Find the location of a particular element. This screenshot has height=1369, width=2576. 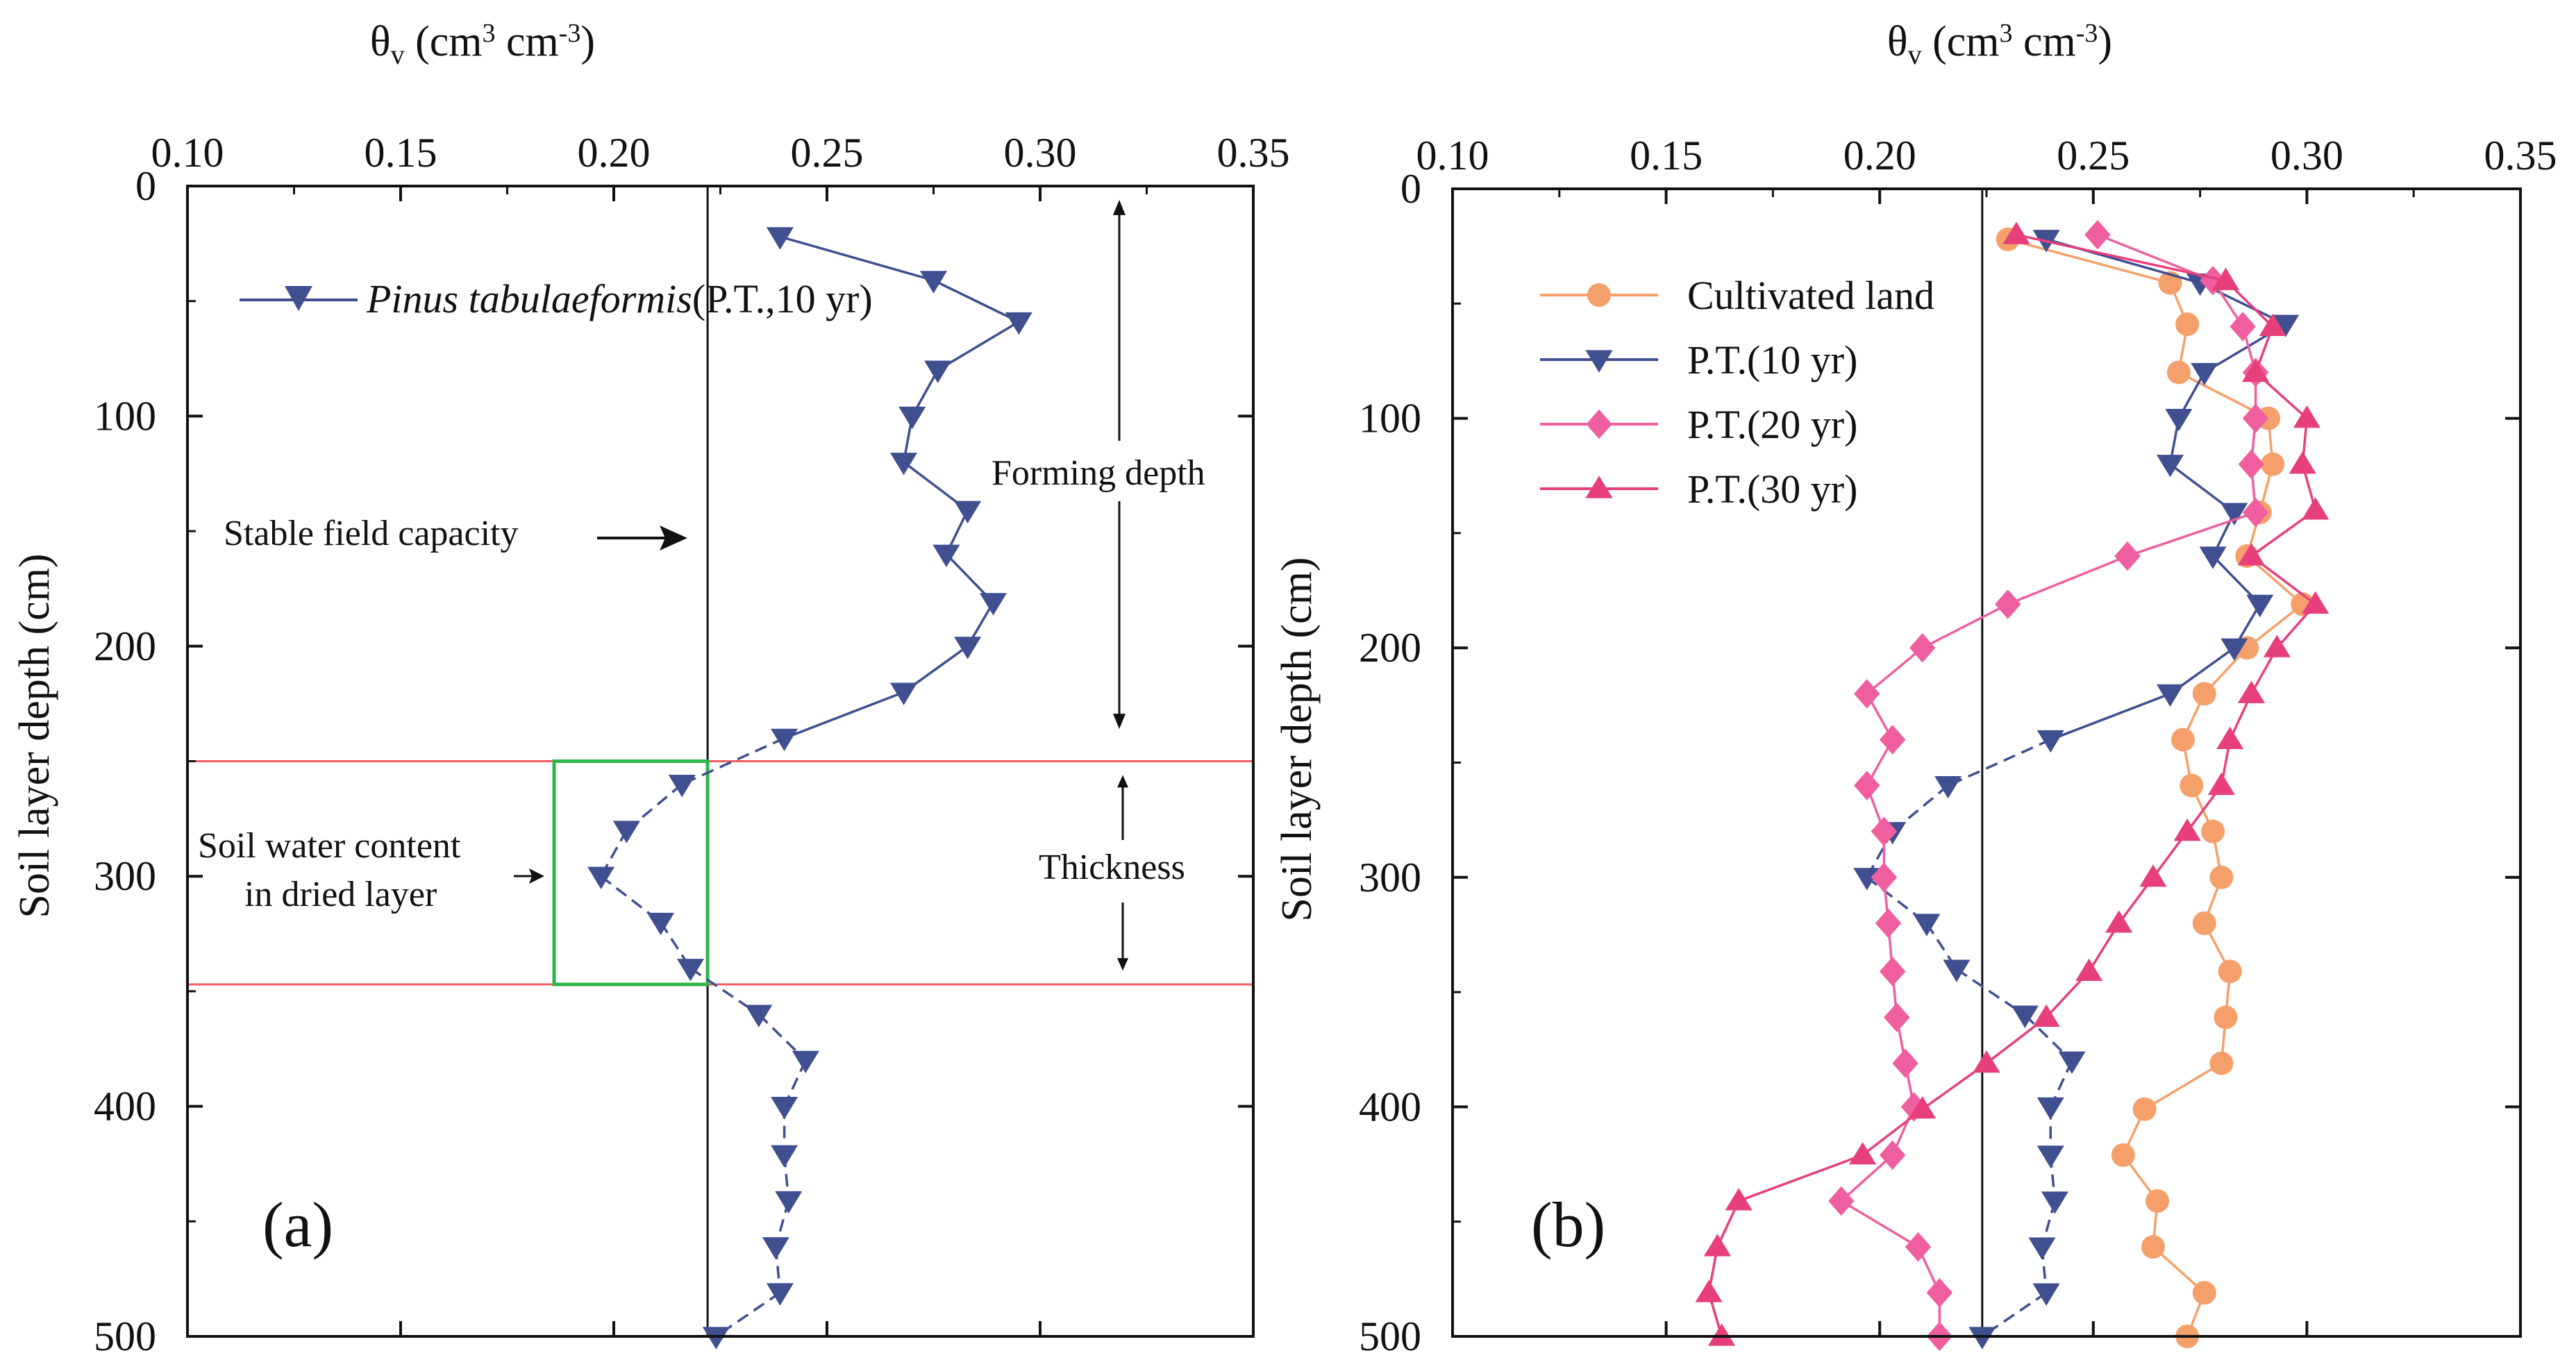

x-tick-label: 0.15 is located at coordinates (1667, 155).